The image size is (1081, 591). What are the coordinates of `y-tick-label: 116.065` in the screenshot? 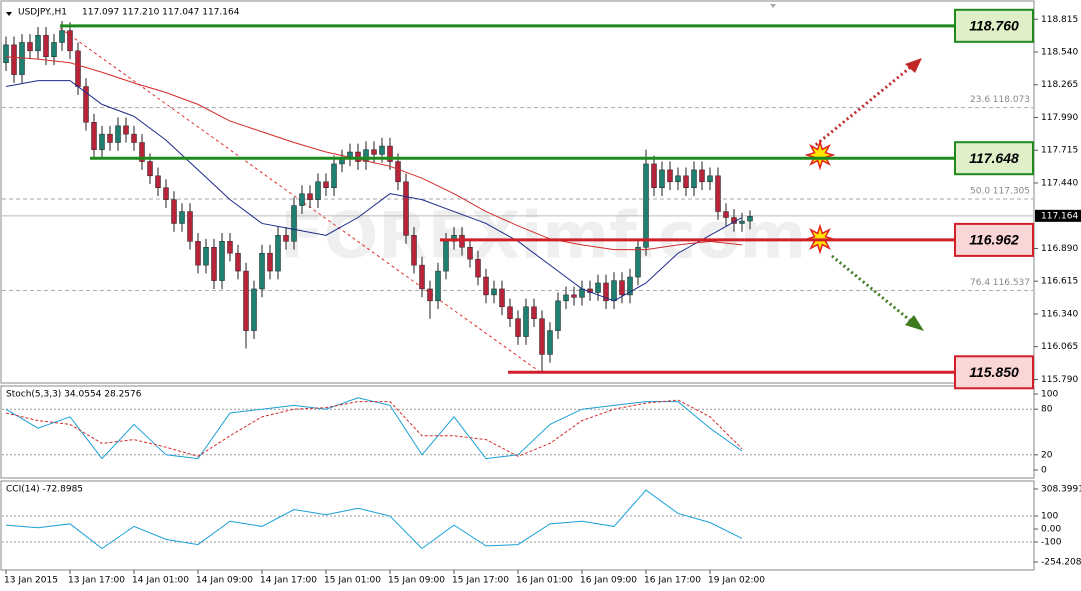 It's located at (1059, 347).